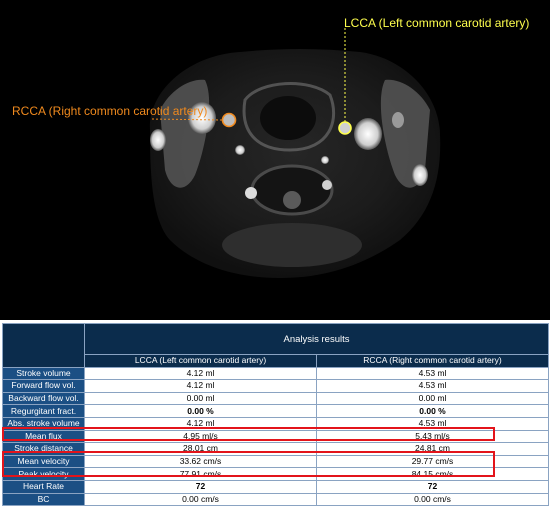  What do you see at coordinates (200, 499) in the screenshot?
I see `lcca-value: 0.00 cm/s` at bounding box center [200, 499].